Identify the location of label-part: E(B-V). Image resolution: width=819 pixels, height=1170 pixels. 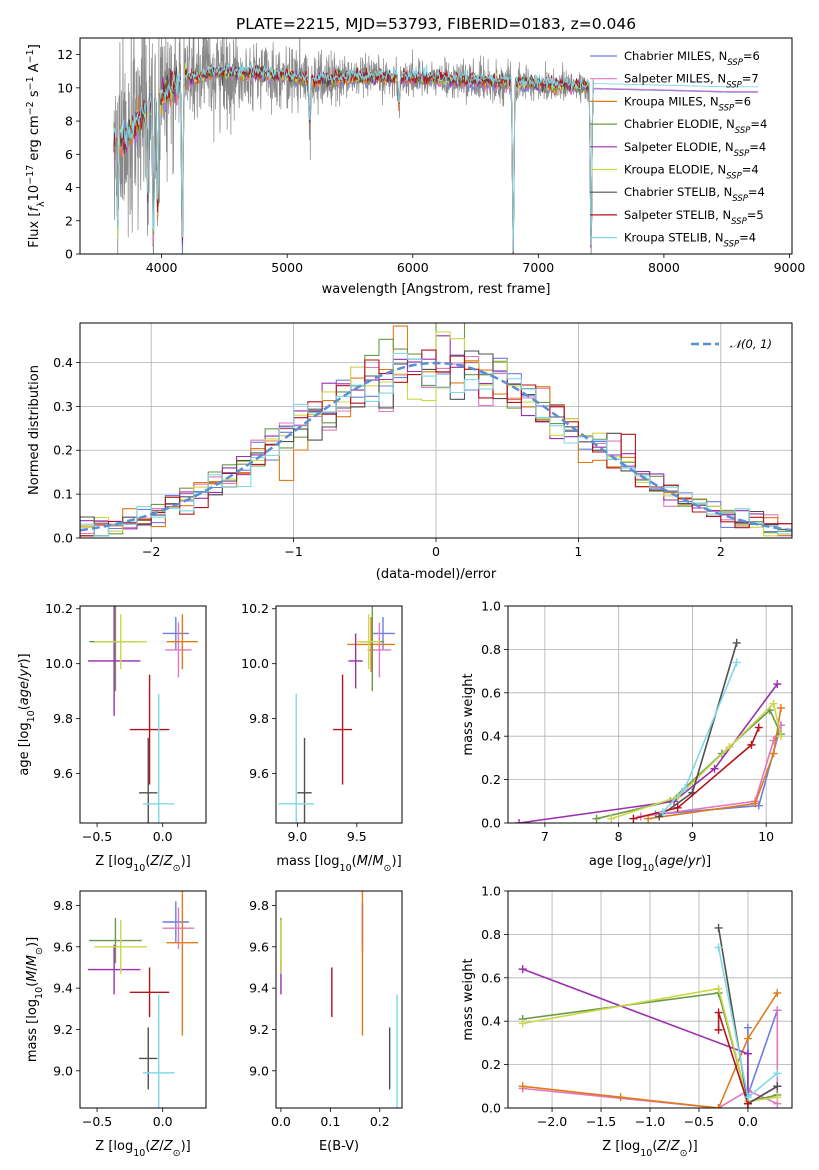
(339, 1146).